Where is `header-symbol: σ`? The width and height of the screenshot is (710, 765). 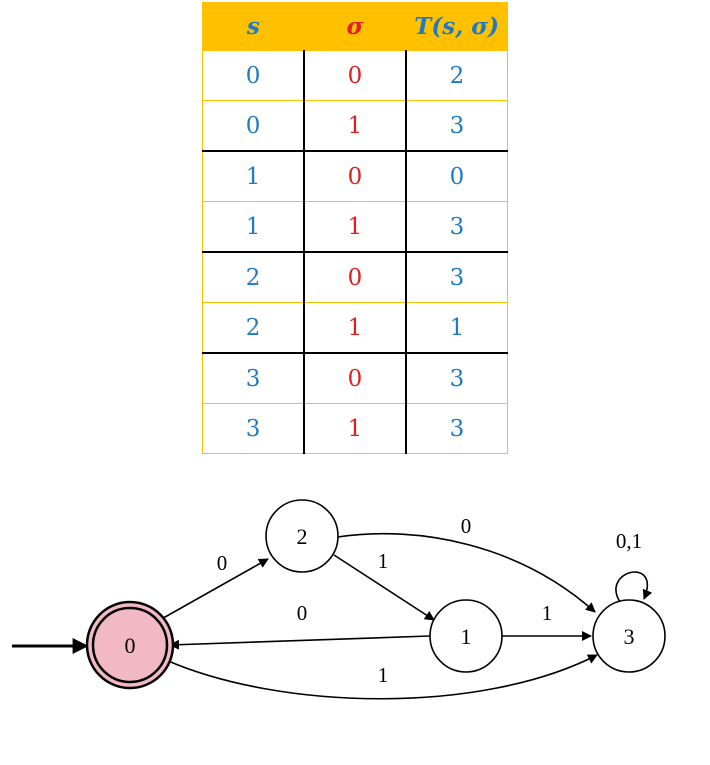 header-symbol: σ is located at coordinates (355, 26).